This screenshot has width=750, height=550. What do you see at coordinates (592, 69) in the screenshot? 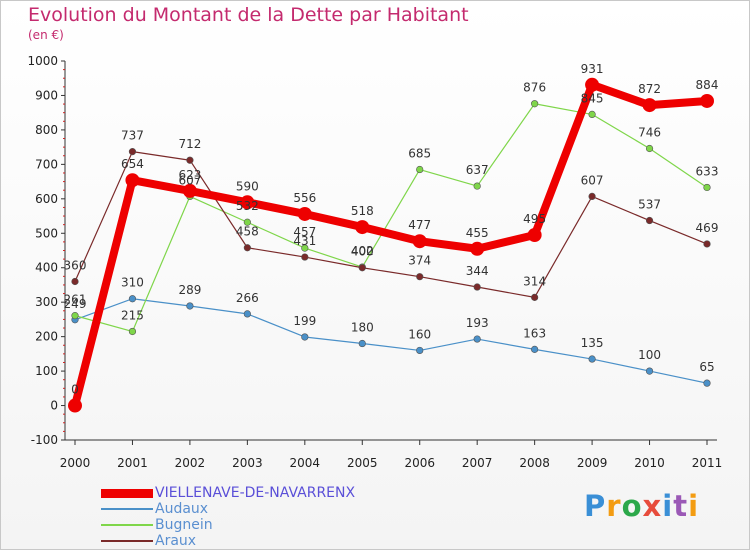
I see `data-label: 931` at bounding box center [592, 69].